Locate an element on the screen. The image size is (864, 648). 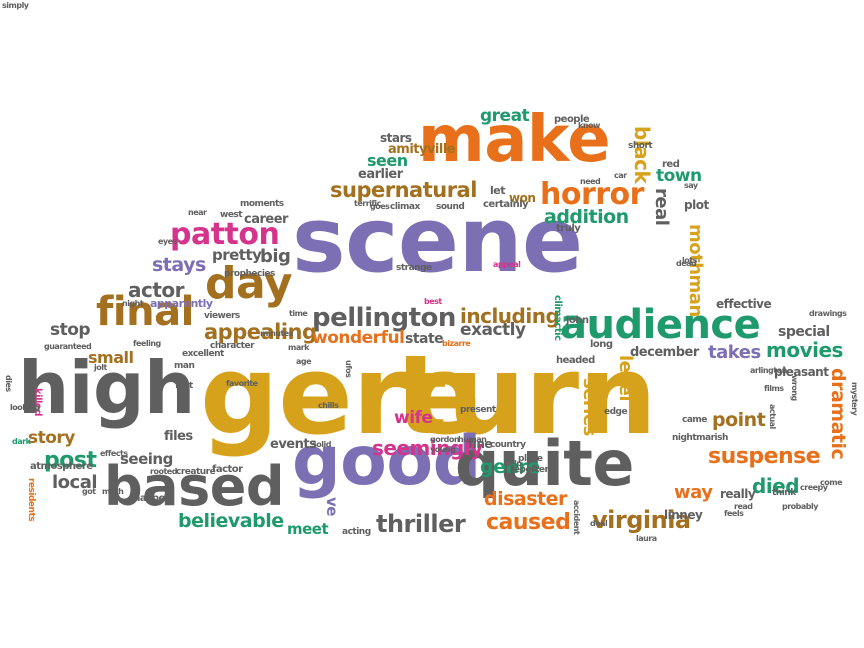
cloud-word: mothman is located at coordinates (695, 270).